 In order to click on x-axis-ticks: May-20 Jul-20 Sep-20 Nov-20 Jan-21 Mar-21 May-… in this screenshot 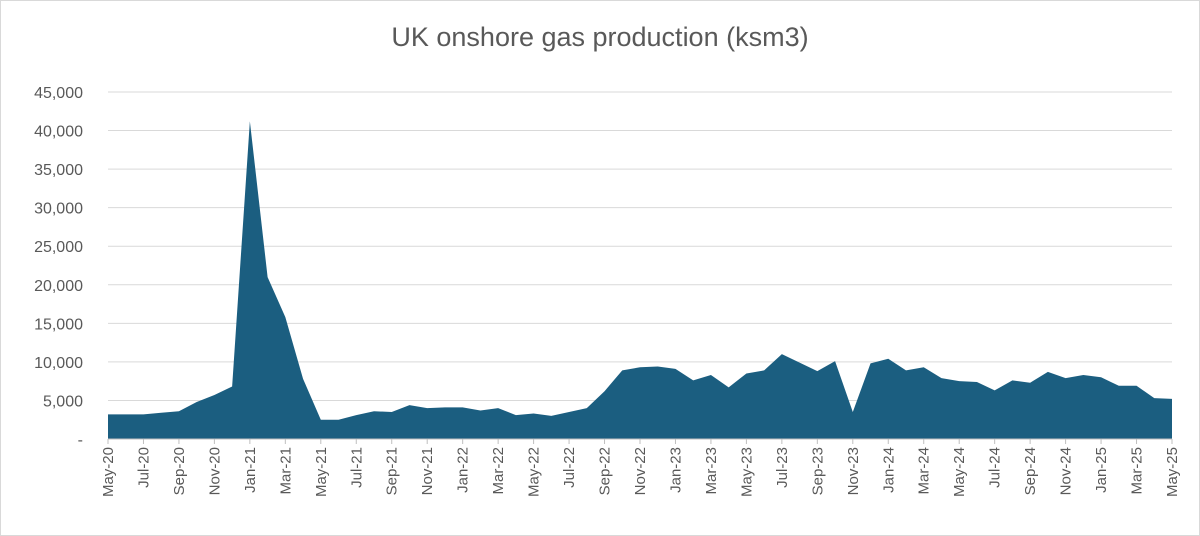, I will do `click(640, 468)`.